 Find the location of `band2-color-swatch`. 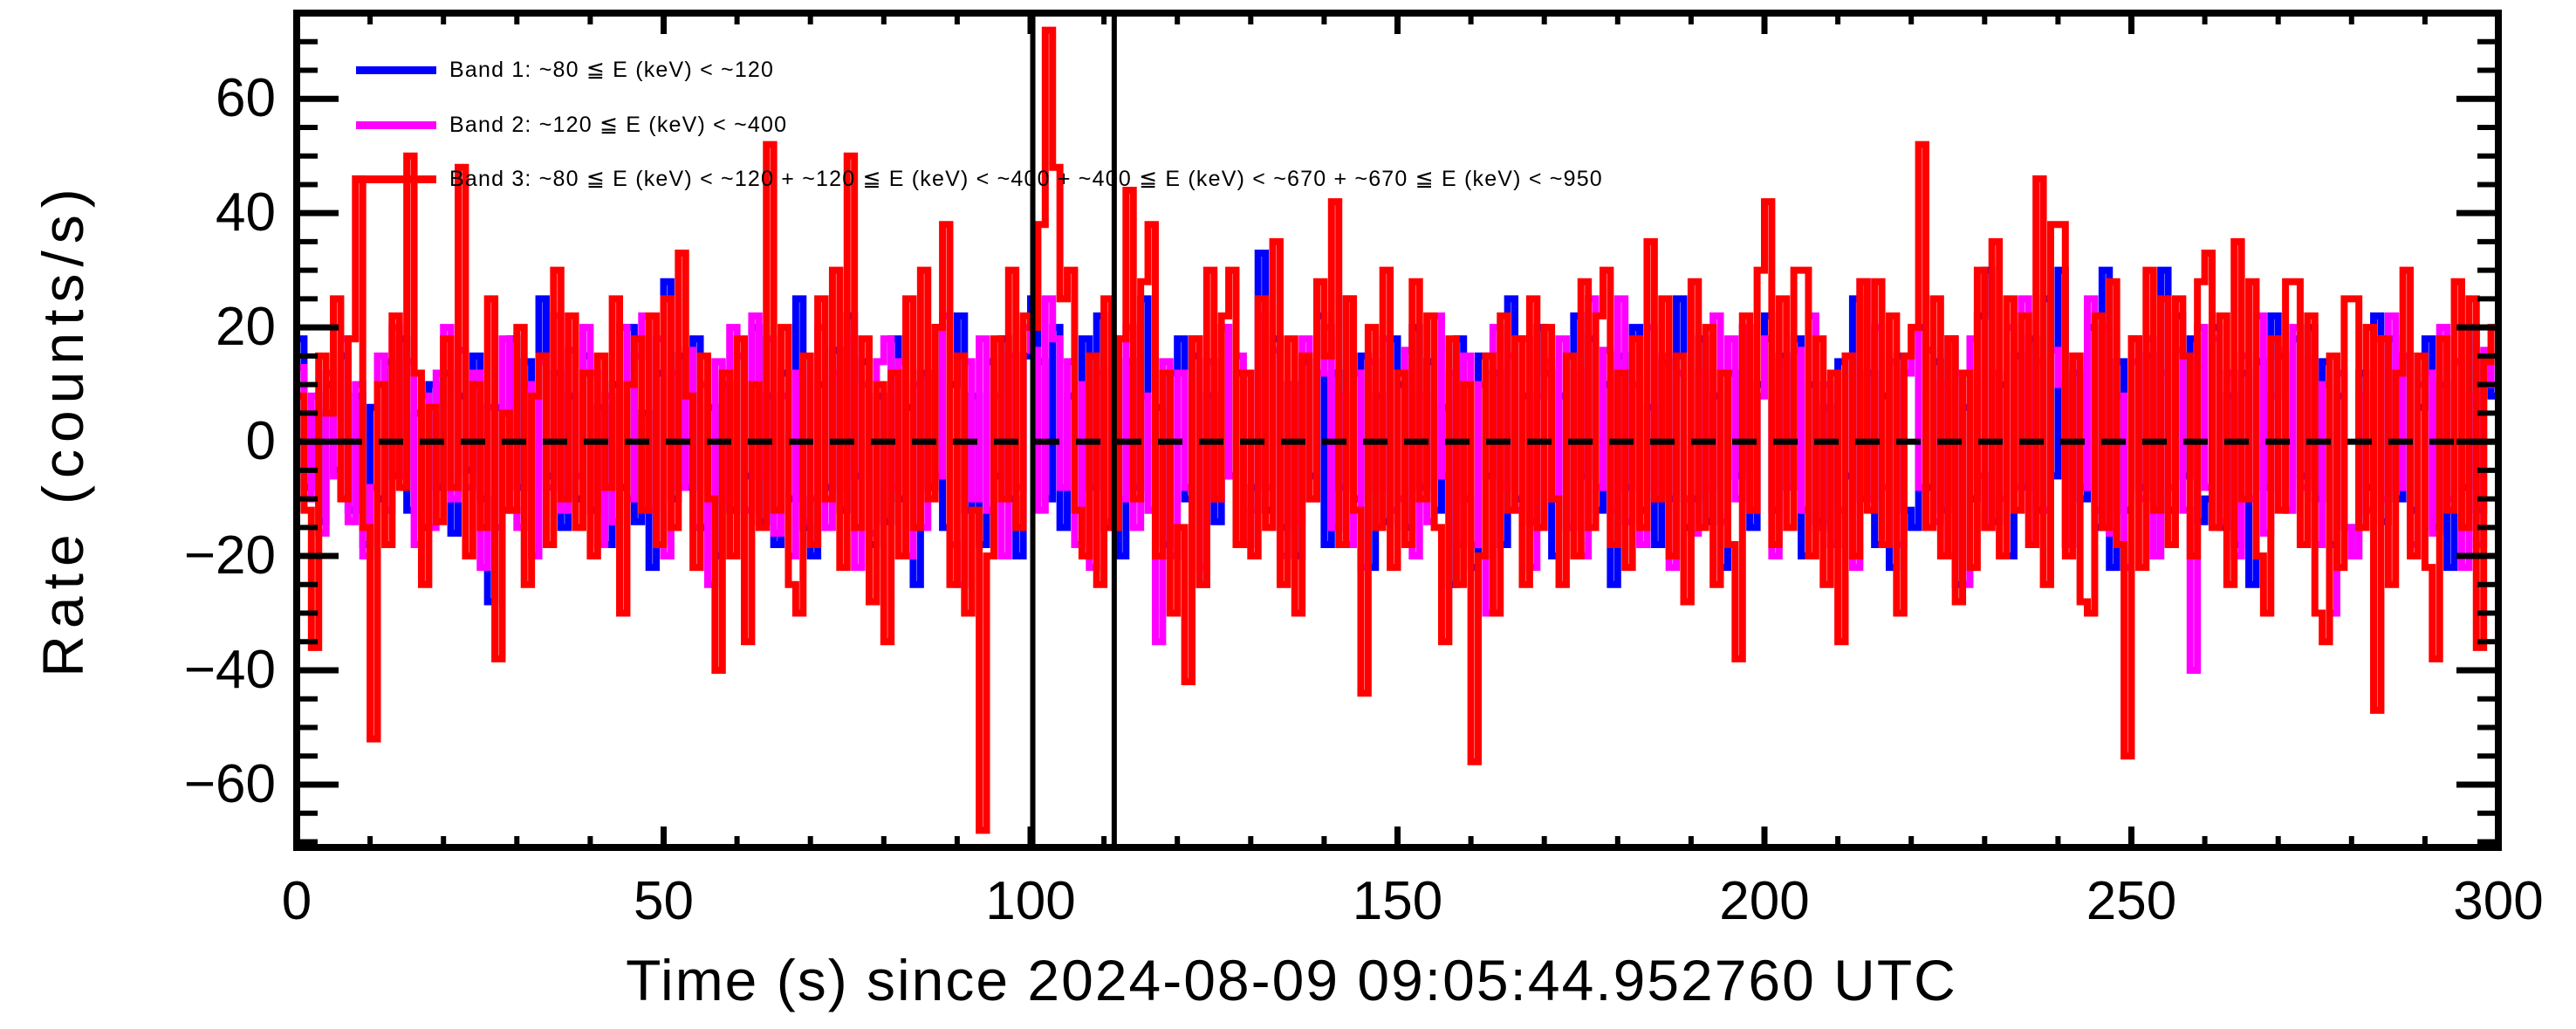

band2-color-swatch is located at coordinates (396, 124).